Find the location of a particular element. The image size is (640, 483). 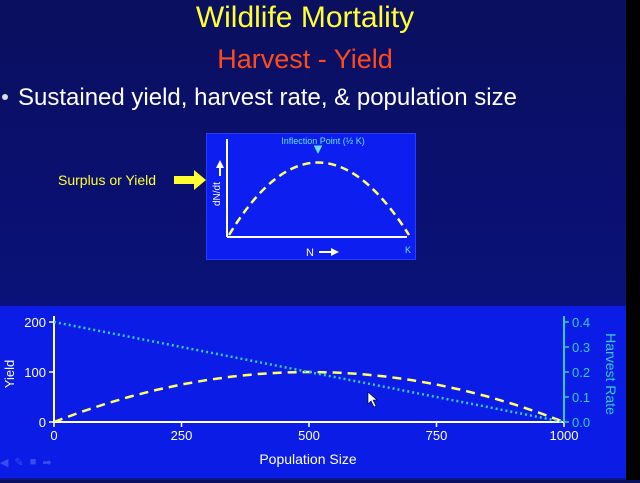

inset-svg: Inflection Point (½ K) dN/dt N K is located at coordinates (311, 197).